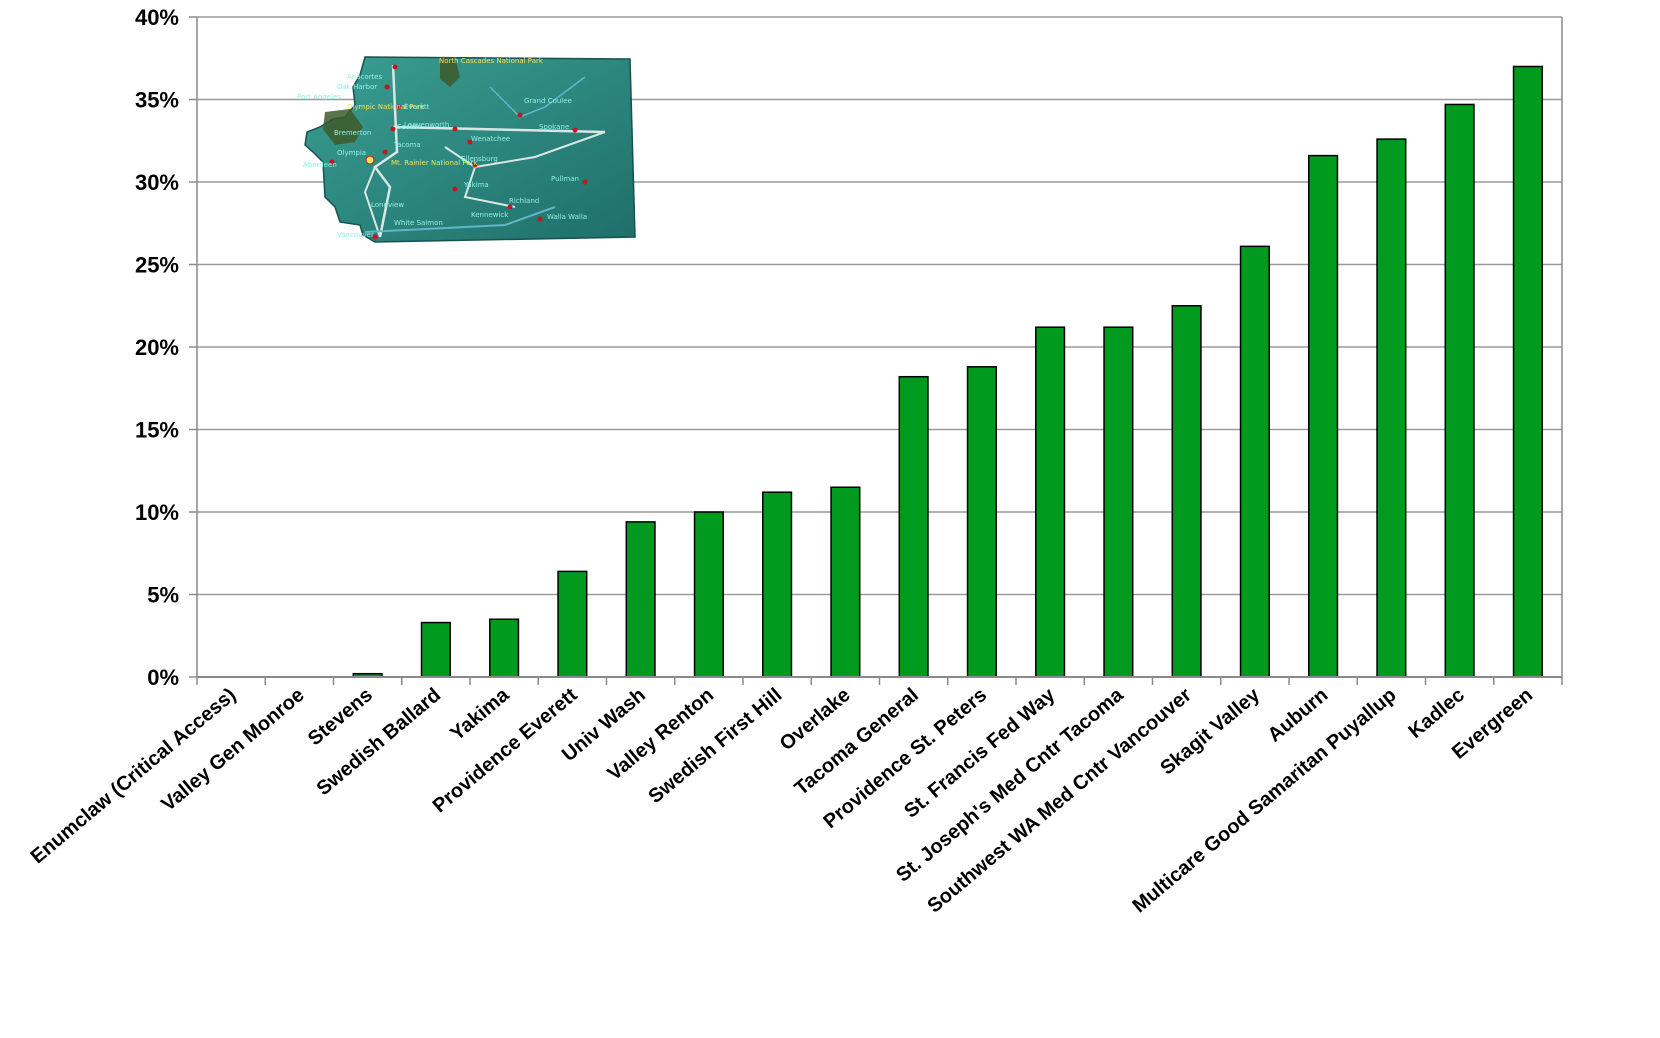 The height and width of the screenshot is (1038, 1660). I want to click on y-tick-label: 10%, so click(157, 512).